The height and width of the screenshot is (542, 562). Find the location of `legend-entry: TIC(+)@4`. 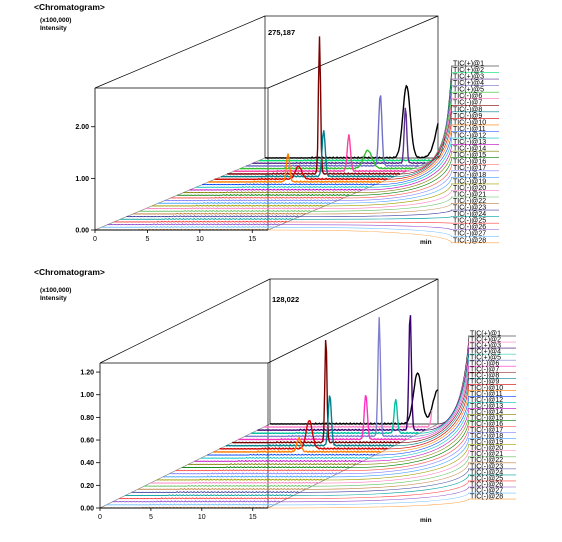

legend-entry: TIC(+)@4 is located at coordinates (485, 352).